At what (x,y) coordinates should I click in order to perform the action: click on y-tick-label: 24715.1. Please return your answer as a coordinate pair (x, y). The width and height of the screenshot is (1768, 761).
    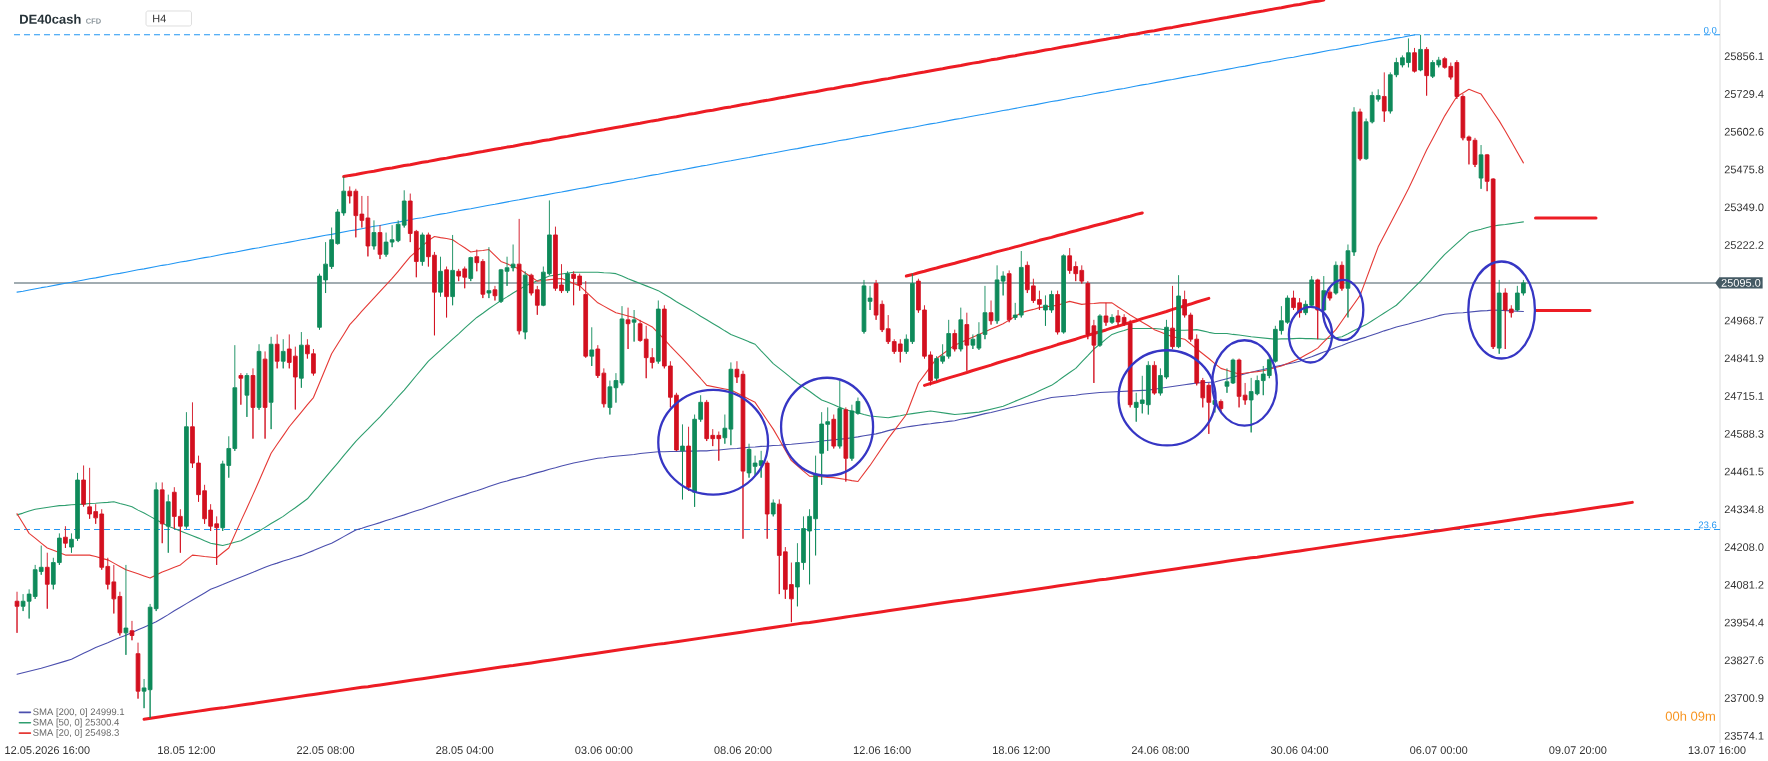
    Looking at the image, I should click on (1744, 396).